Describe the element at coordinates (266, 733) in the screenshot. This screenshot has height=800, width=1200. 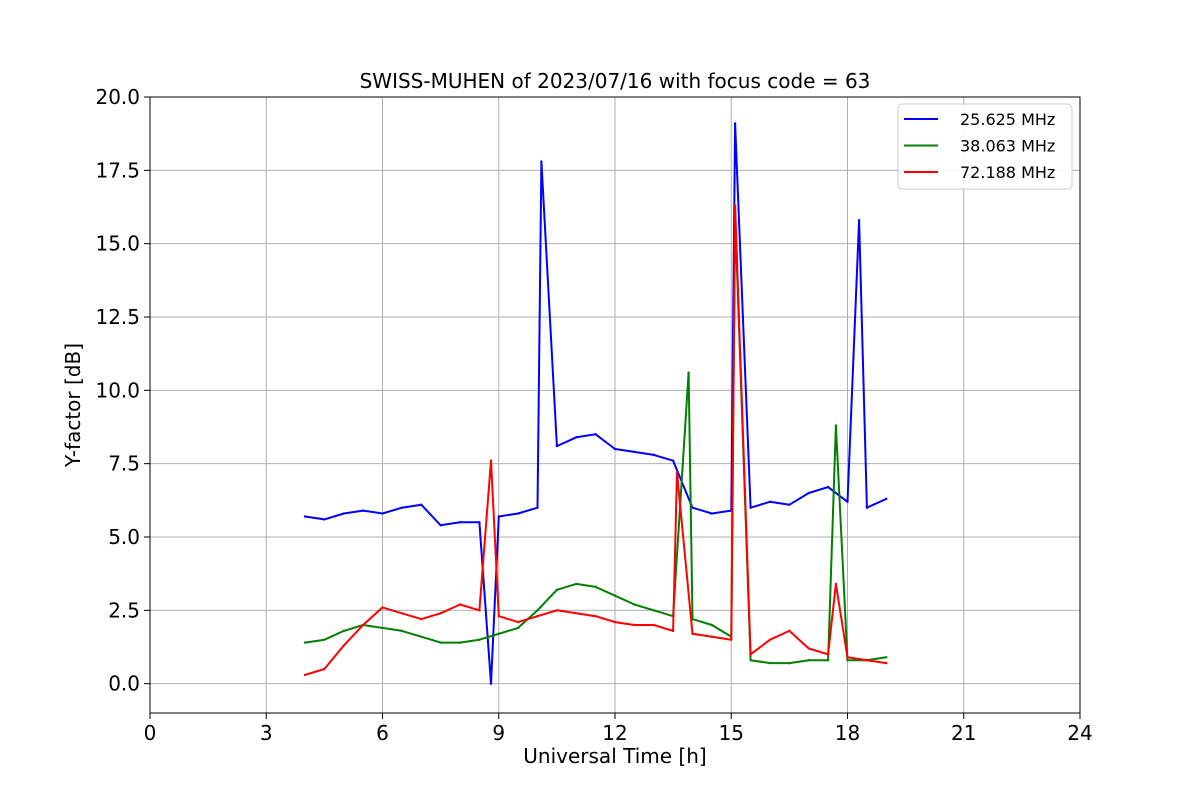
I see `x-tick-label-1: 3` at that location.